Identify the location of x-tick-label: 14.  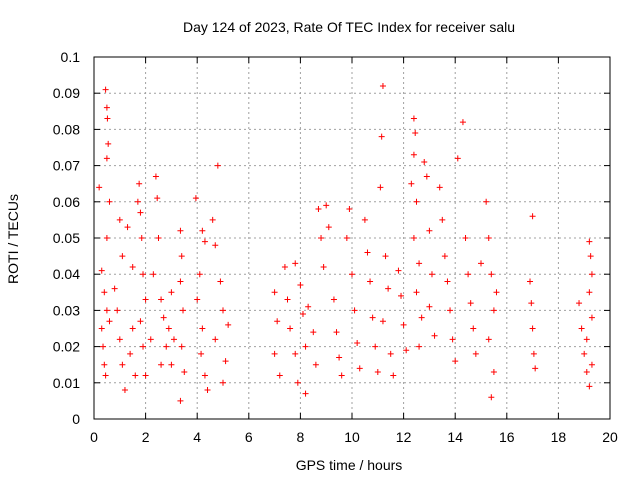
(455, 437).